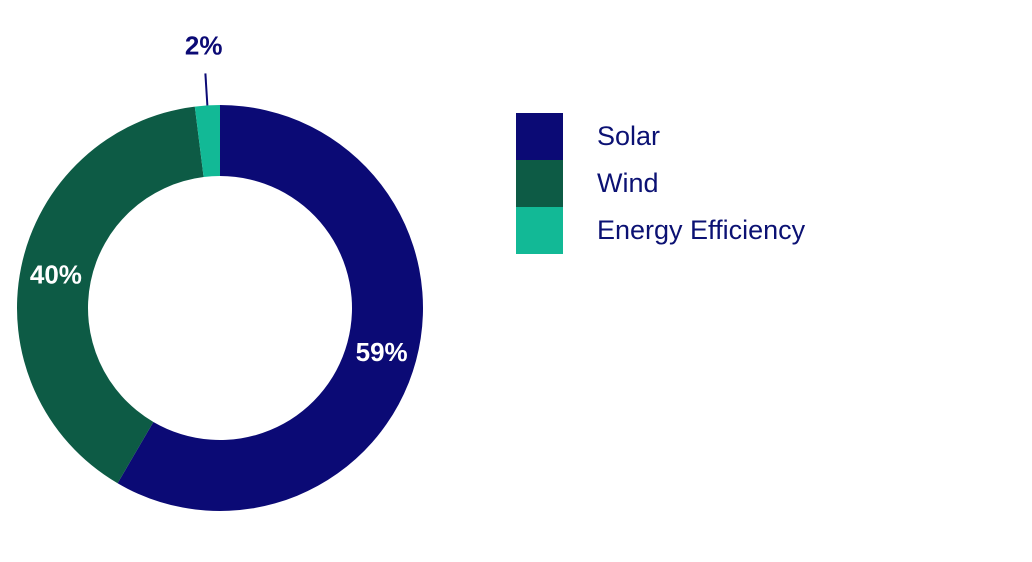 This screenshot has width=1032, height=562. What do you see at coordinates (204, 46) in the screenshot?
I see `data-label-energy-efficiency: 2%` at bounding box center [204, 46].